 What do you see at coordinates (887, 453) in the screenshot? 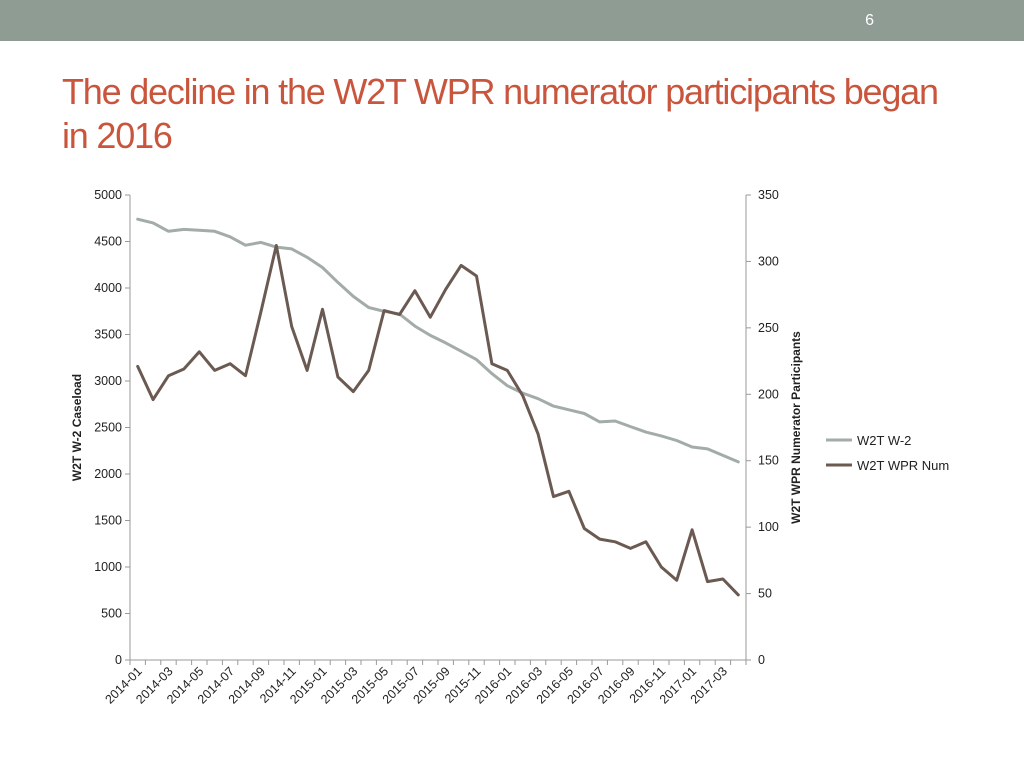
I see `chart-legend: W2T W-2 W2T WPR Num` at bounding box center [887, 453].